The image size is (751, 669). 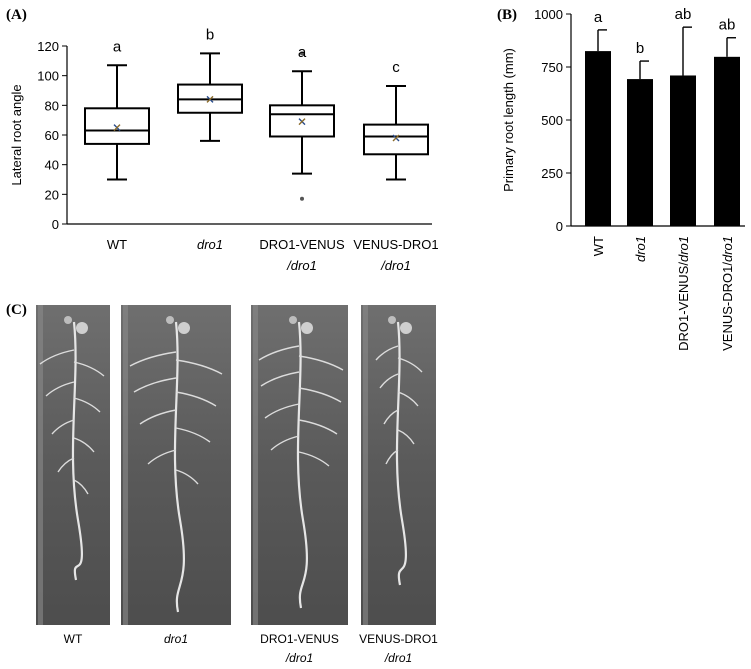 I want to click on y-tick-label: 100, so click(x=48, y=76).